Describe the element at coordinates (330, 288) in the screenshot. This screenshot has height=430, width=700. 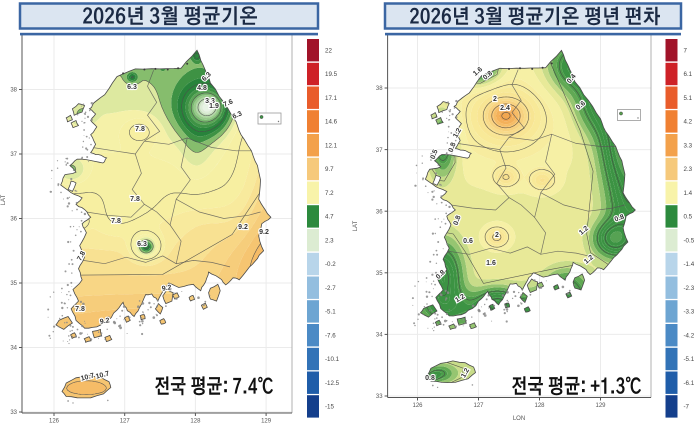
I see `svg-text: -2.7` at that location.